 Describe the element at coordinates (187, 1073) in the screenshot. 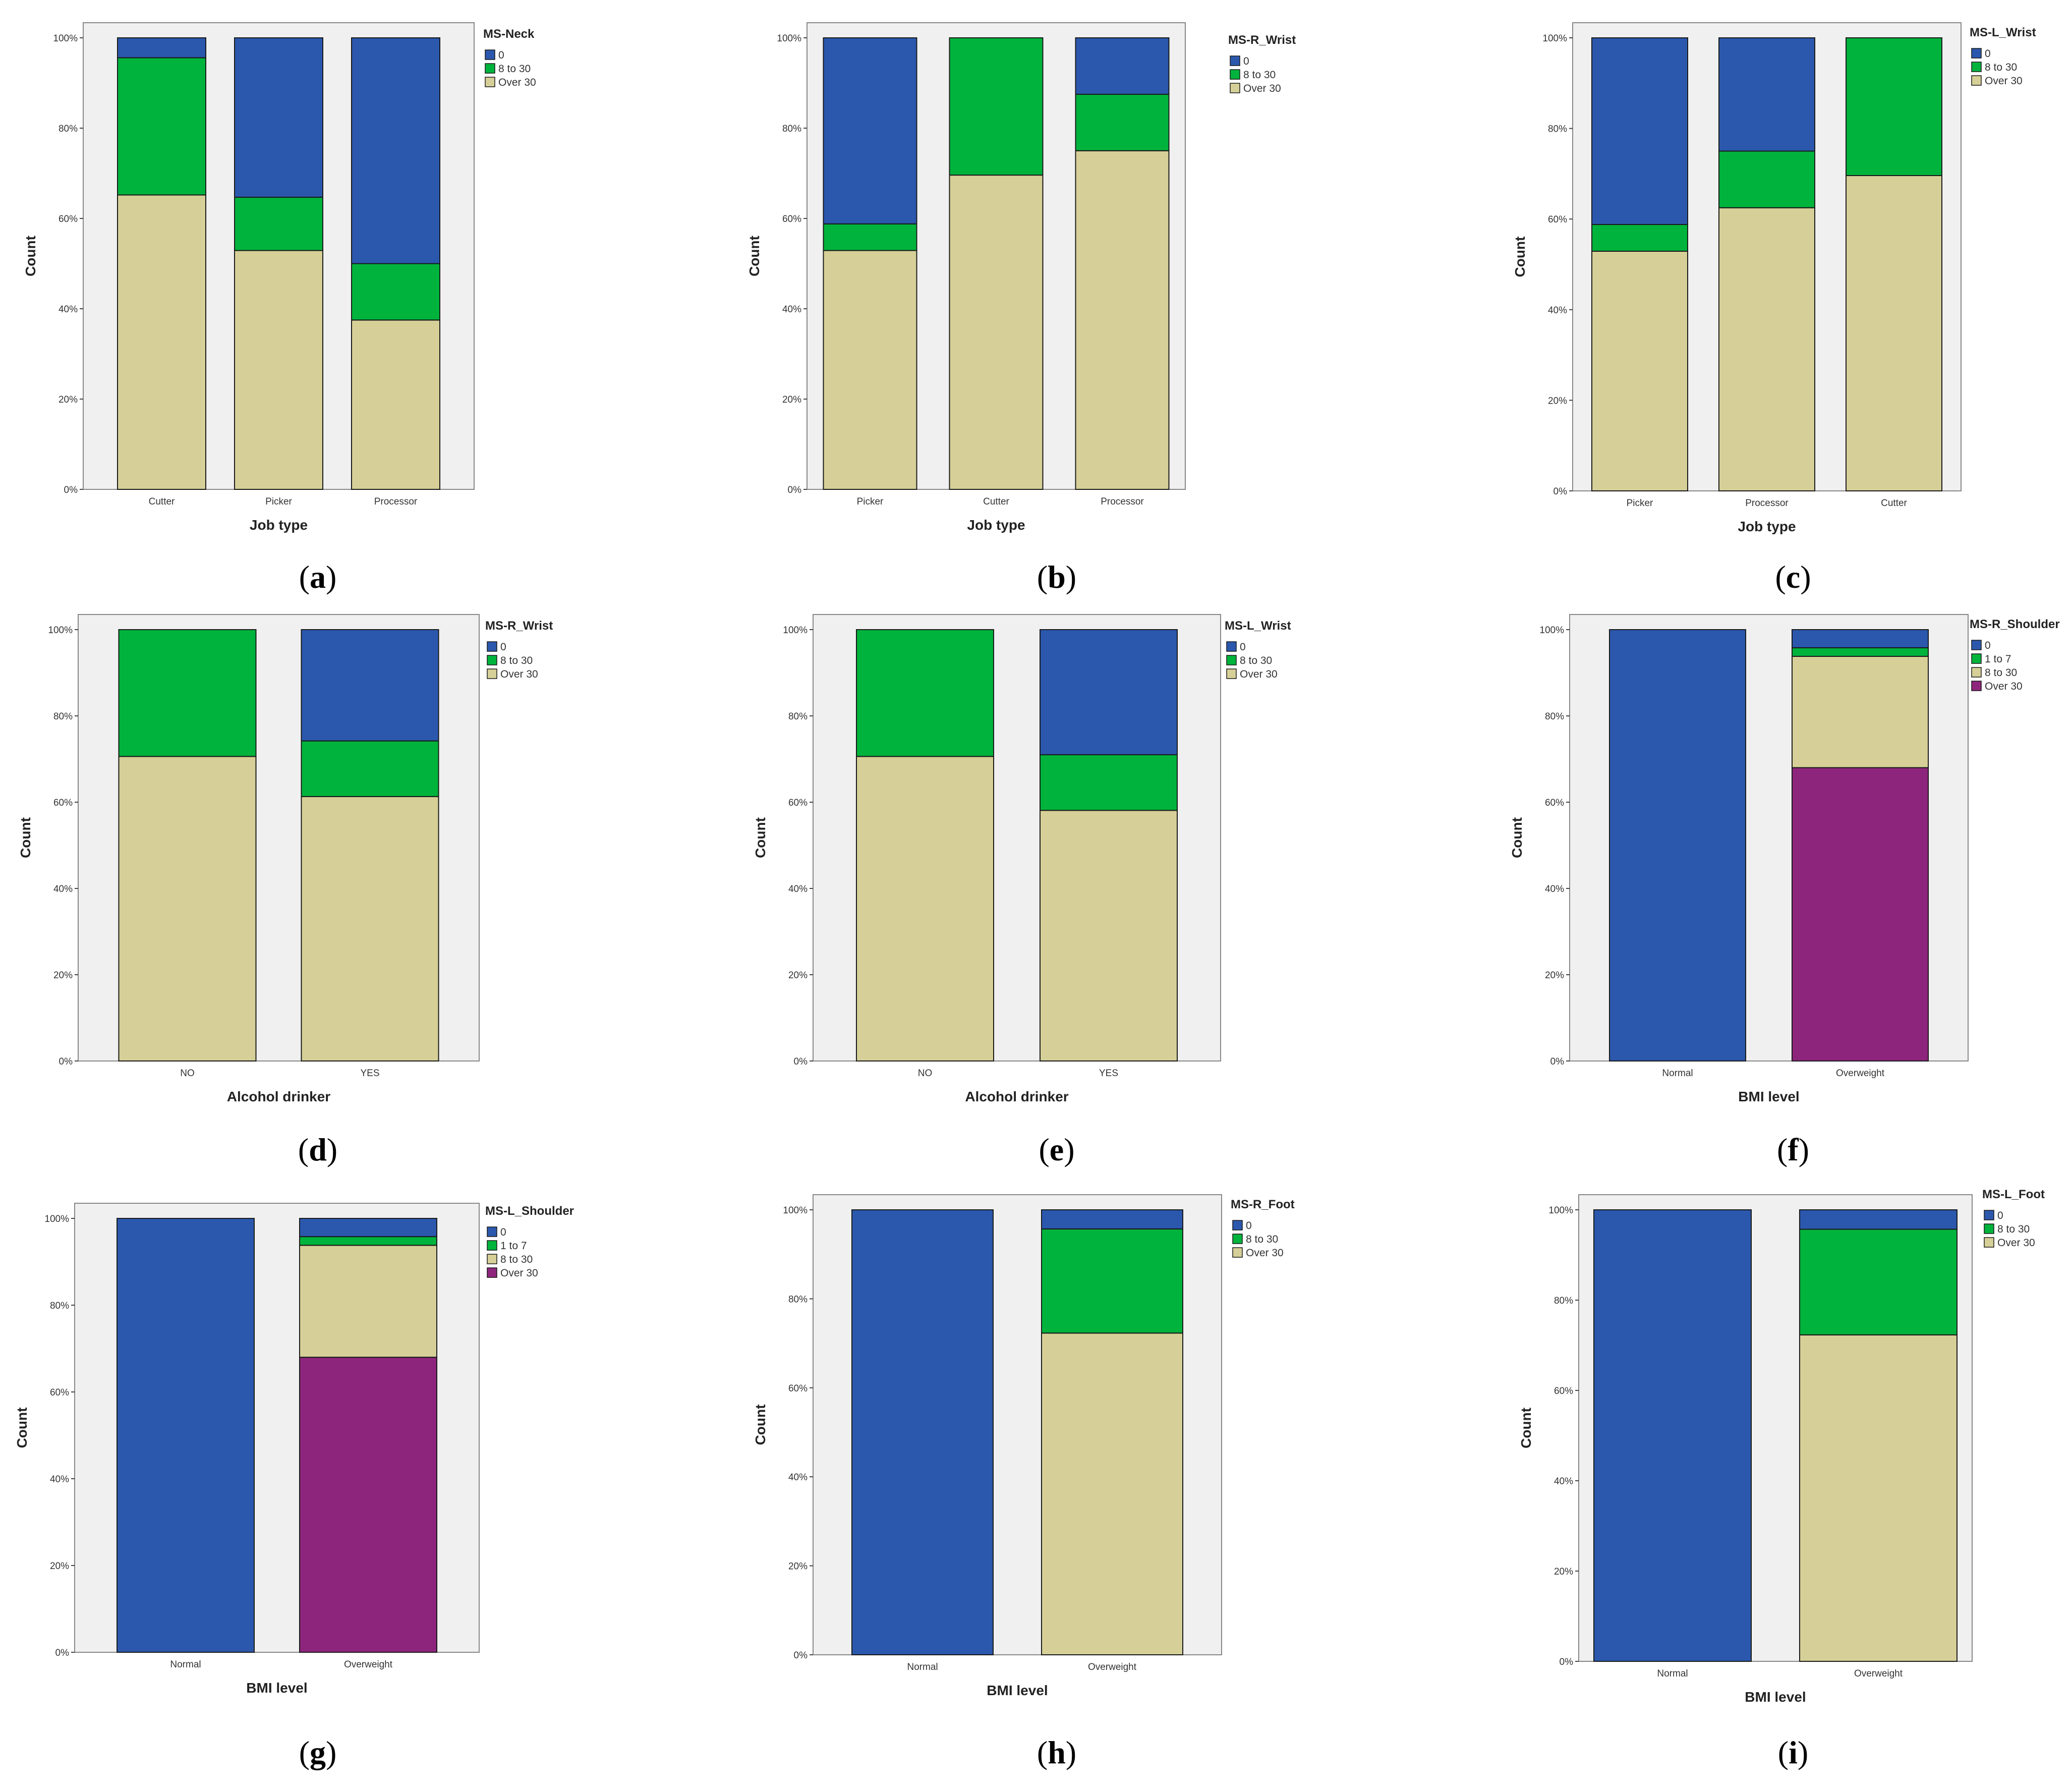

I see `x-tick-label: NO` at that location.